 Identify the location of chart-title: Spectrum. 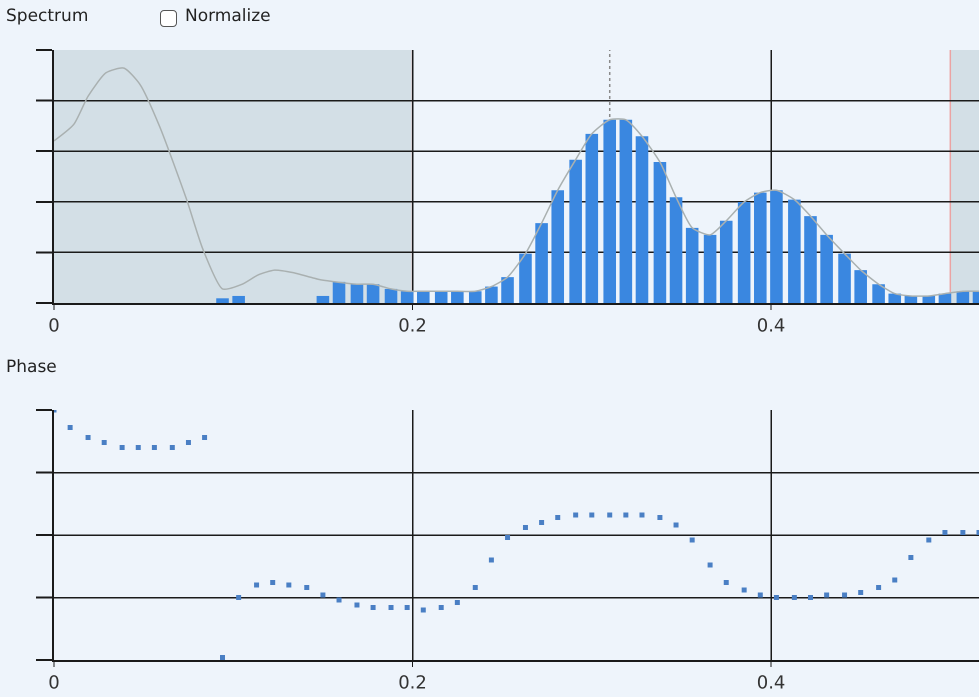
(47, 16).